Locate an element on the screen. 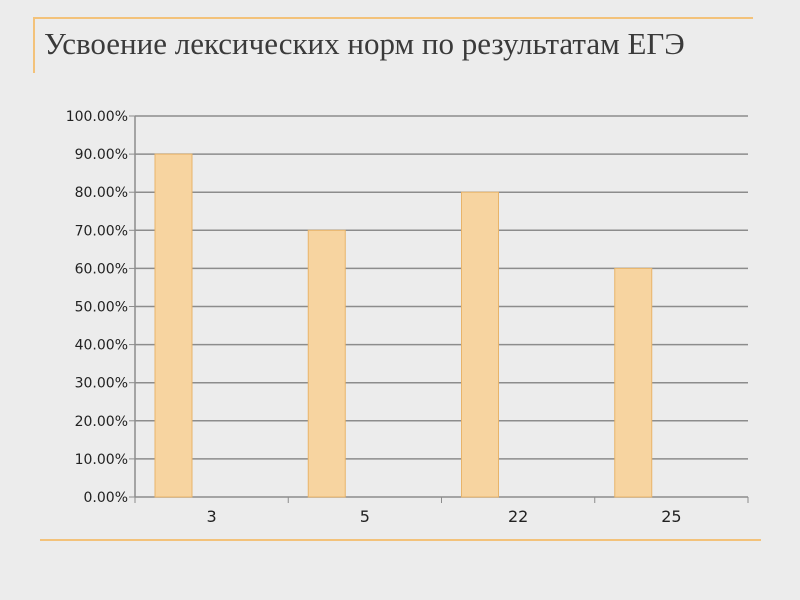  x-tick-label: 22 is located at coordinates (518, 516).